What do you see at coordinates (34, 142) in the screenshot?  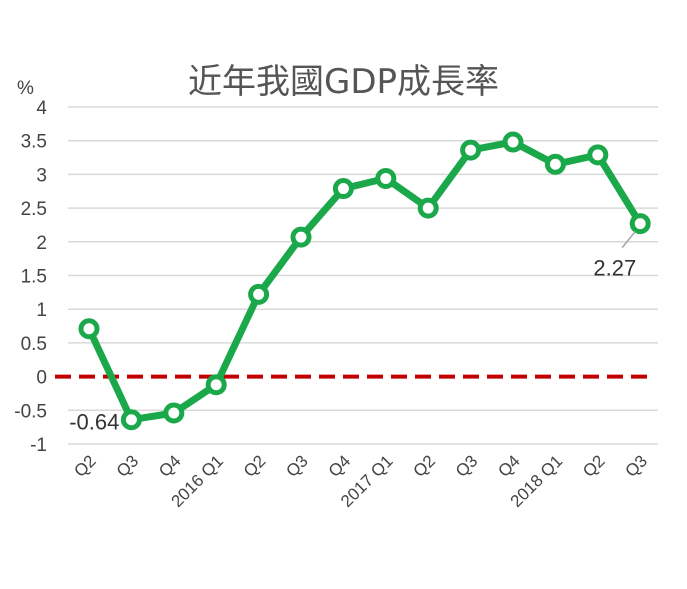 I see `y-tick-label: 3.5` at bounding box center [34, 142].